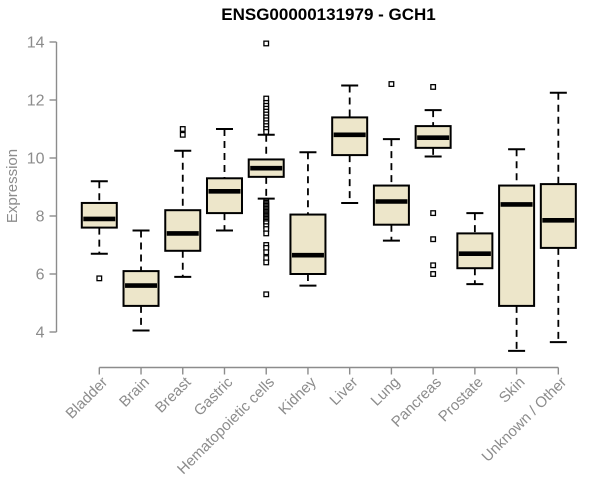  I want to click on y-tick-label: 8, so click(40, 217).